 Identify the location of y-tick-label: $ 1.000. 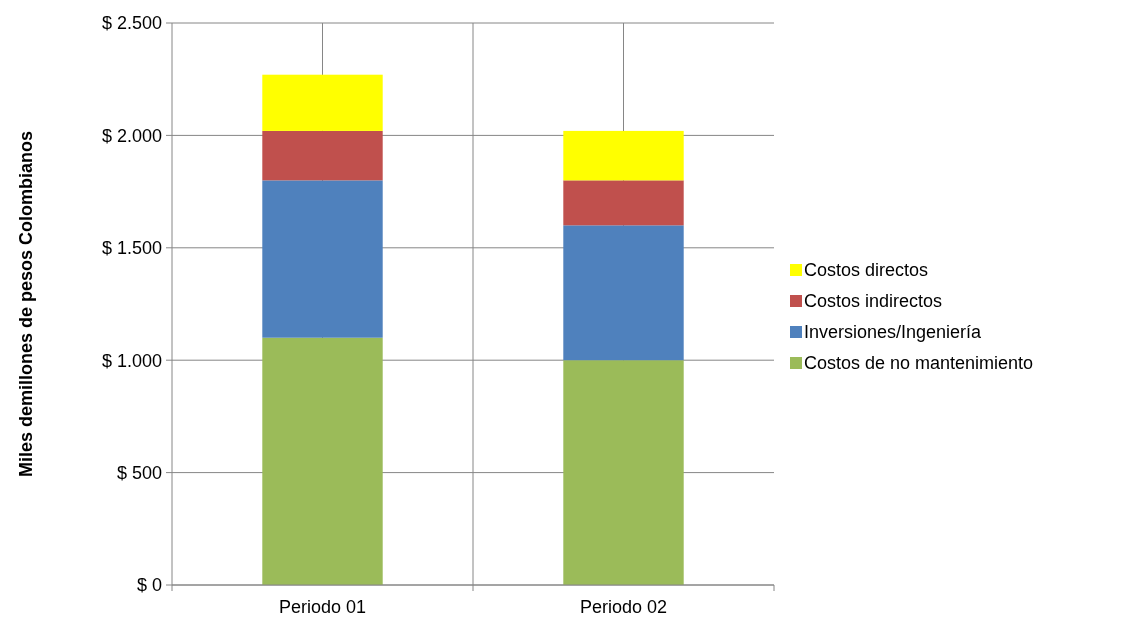
(131, 360).